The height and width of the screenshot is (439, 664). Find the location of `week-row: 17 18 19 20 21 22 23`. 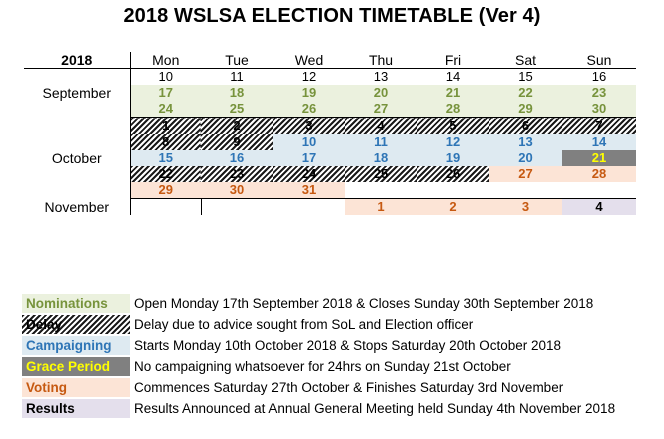

week-row: 17 18 19 20 21 22 23 is located at coordinates (330, 93).